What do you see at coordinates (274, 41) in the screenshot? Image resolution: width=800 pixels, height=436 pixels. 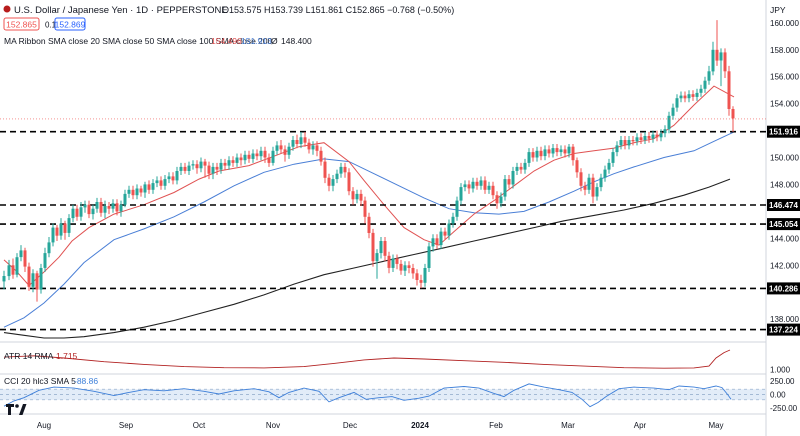 I see `sma100-value: Ø` at bounding box center [274, 41].